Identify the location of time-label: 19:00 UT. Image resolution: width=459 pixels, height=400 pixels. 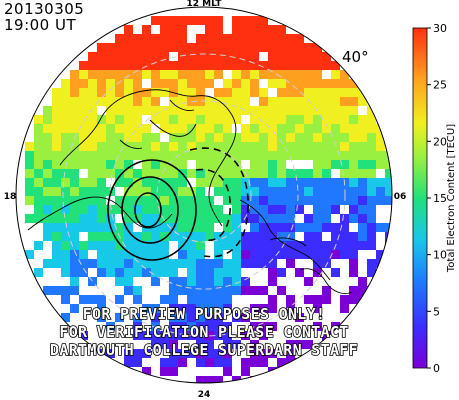
(40, 25).